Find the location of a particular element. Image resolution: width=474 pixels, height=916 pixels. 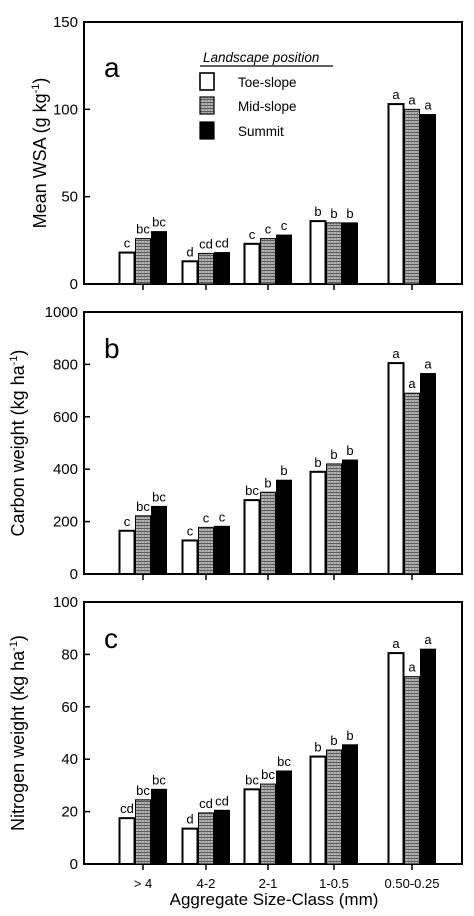

panel-a-ylabel-close: ) is located at coordinates (40, 81).